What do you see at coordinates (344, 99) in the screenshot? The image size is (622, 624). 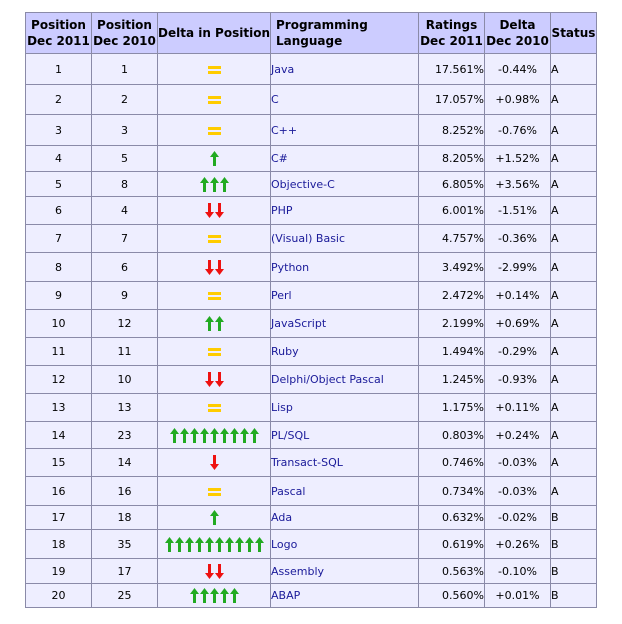 I see `language-cell: C` at bounding box center [344, 99].